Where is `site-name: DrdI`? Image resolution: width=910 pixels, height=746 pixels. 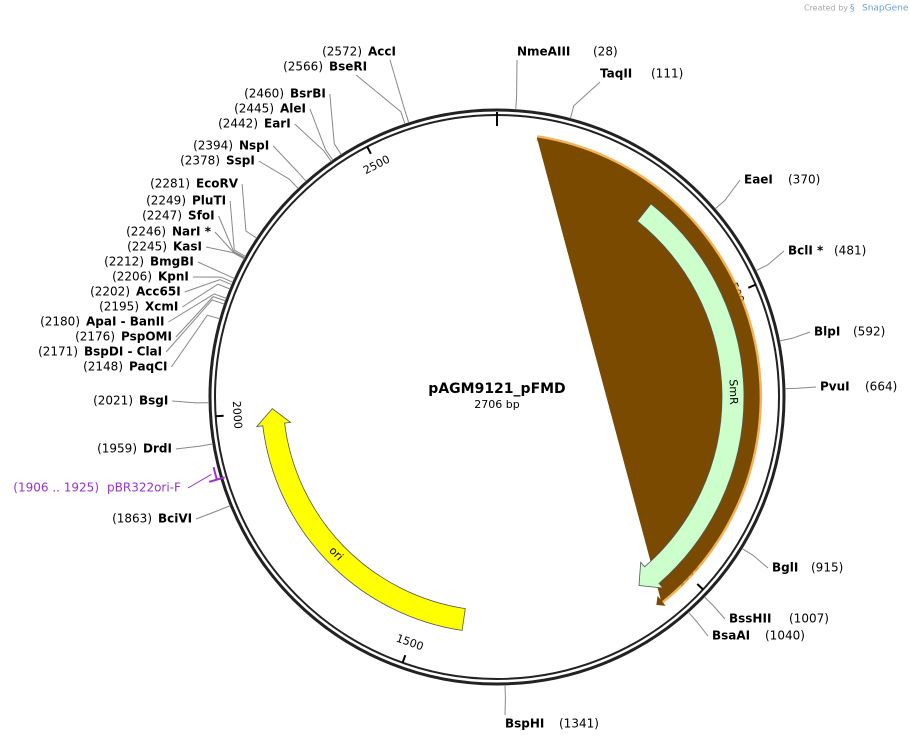 site-name: DrdI is located at coordinates (157, 449).